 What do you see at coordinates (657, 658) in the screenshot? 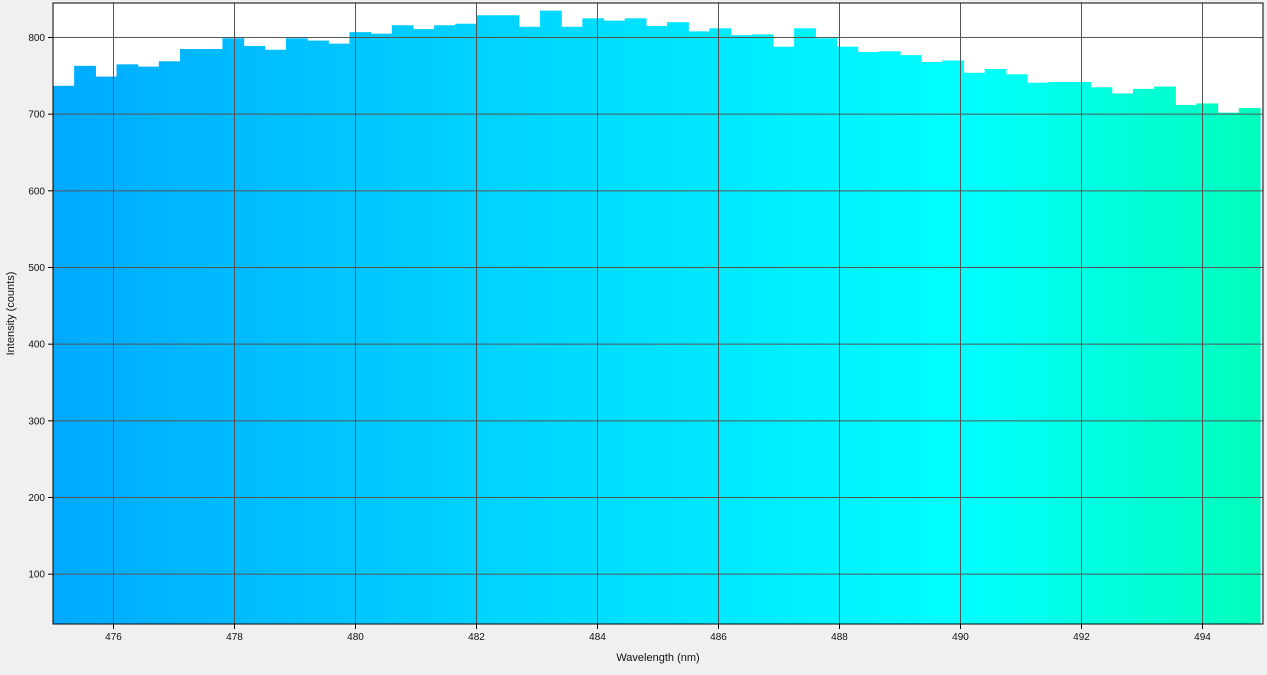
I see `x-axis-label: Wavelength (nm)` at bounding box center [657, 658].